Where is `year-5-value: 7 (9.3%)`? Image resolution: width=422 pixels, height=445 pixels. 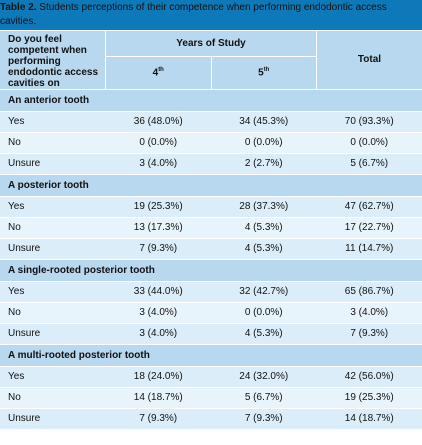 year-5-value: 7 (9.3%) is located at coordinates (264, 419).